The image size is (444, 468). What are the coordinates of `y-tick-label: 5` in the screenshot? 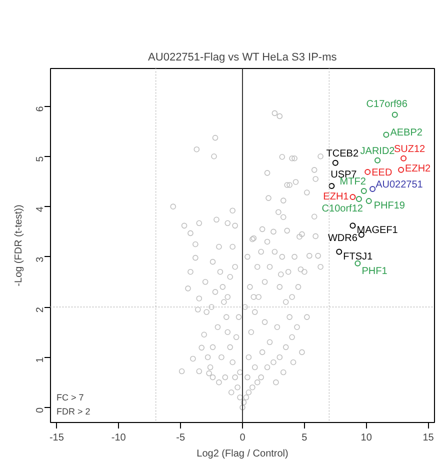 It's located at (40, 159).